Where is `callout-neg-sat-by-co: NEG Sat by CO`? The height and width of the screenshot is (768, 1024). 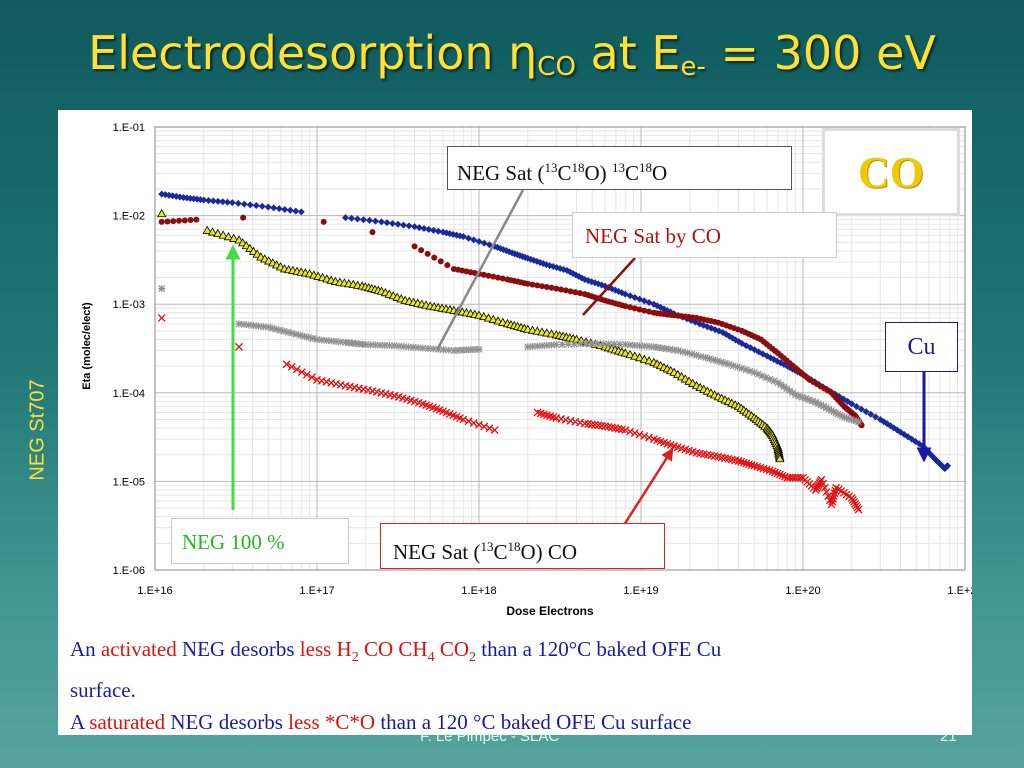 callout-neg-sat-by-co: NEG Sat by CO is located at coordinates (704, 235).